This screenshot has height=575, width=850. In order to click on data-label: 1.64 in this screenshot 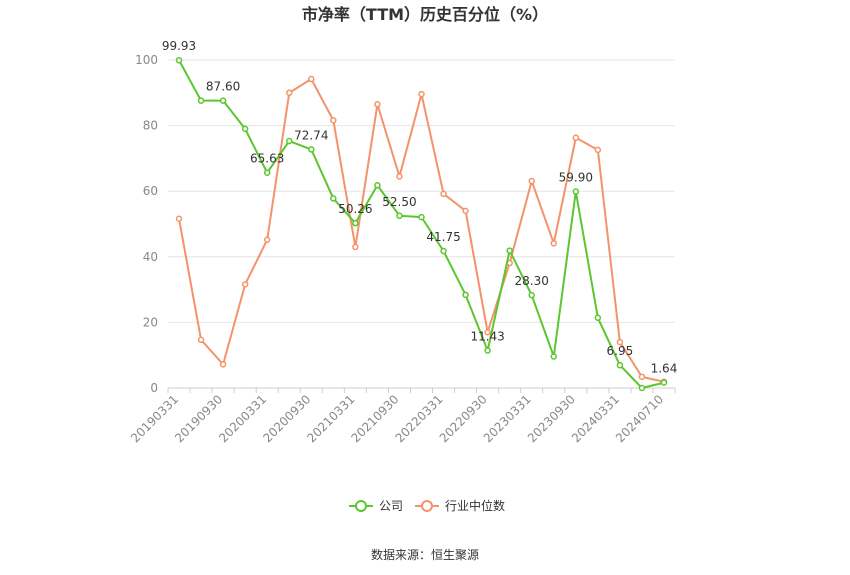, I will do `click(664, 369)`.